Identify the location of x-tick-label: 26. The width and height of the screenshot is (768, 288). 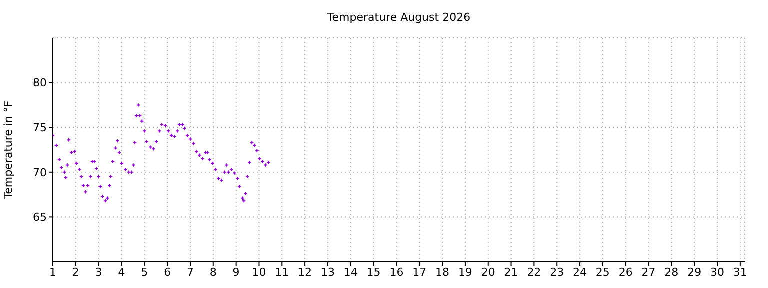
(625, 272).